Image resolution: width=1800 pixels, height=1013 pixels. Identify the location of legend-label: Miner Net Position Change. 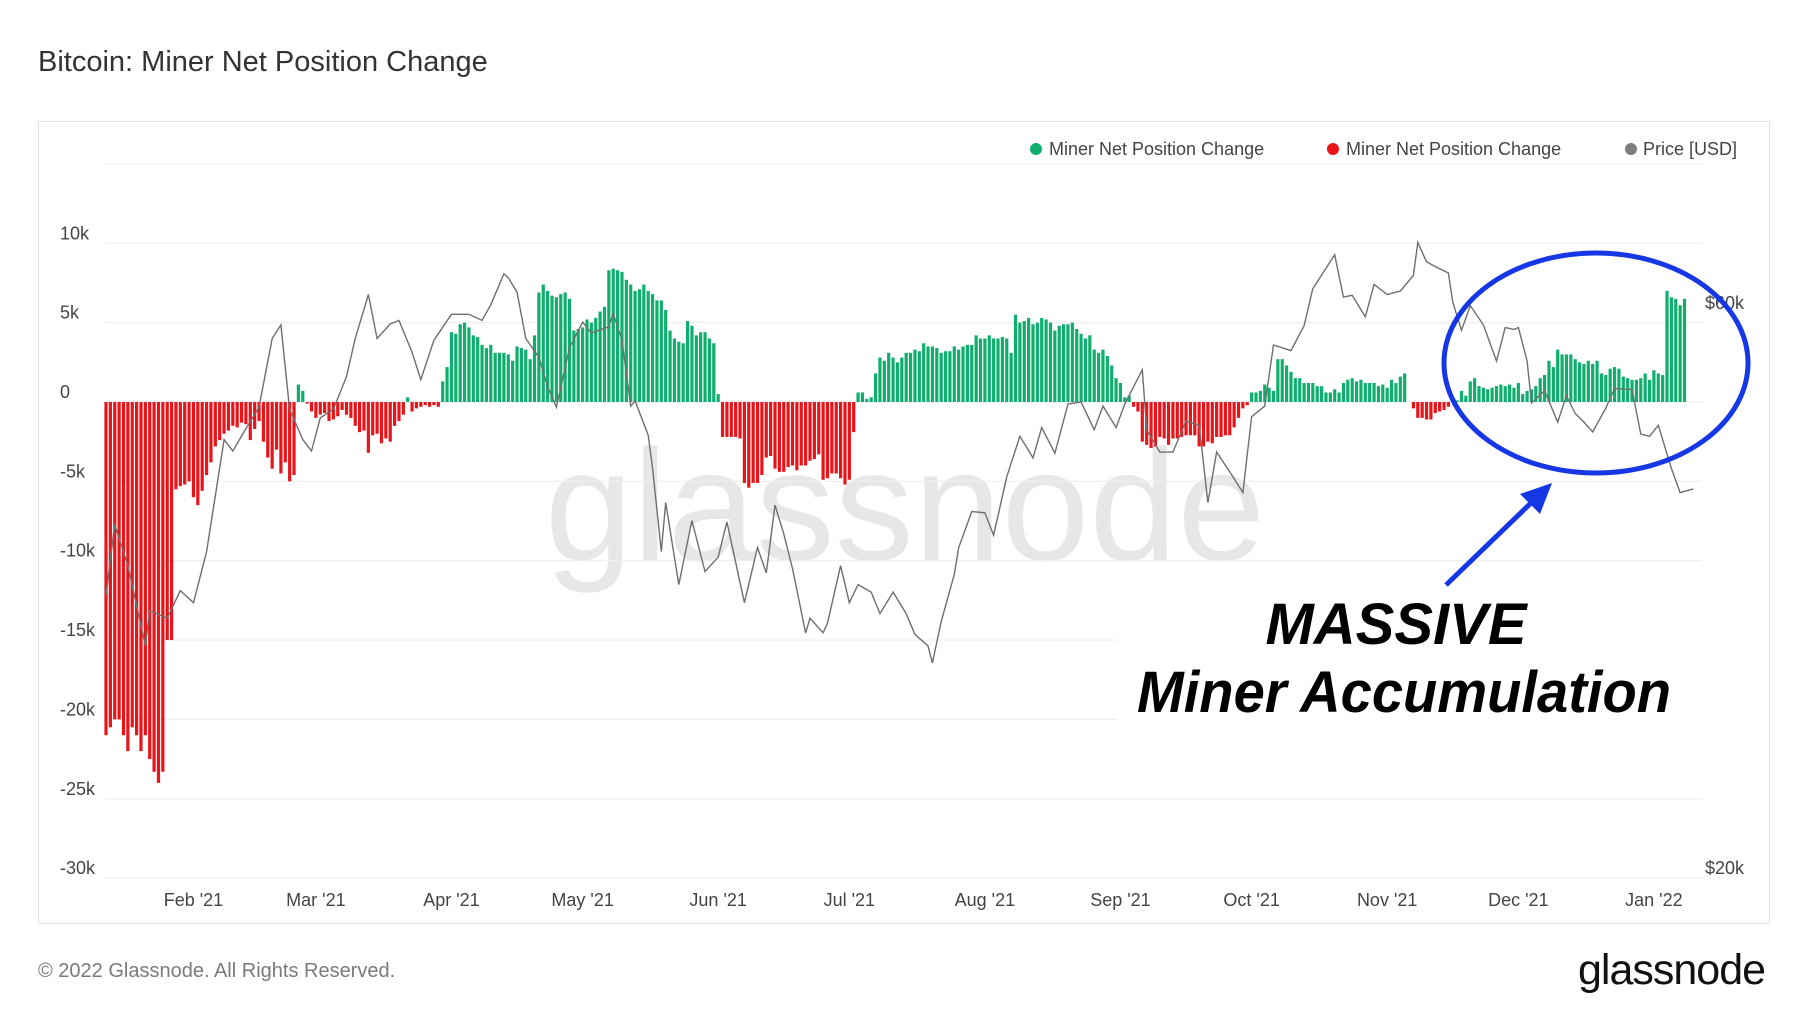
(1156, 149).